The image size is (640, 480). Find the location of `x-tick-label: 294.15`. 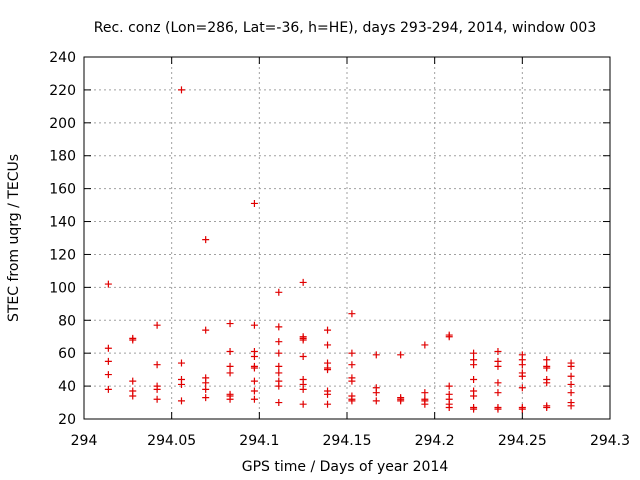

x-tick-label: 294.15 is located at coordinates (347, 441).